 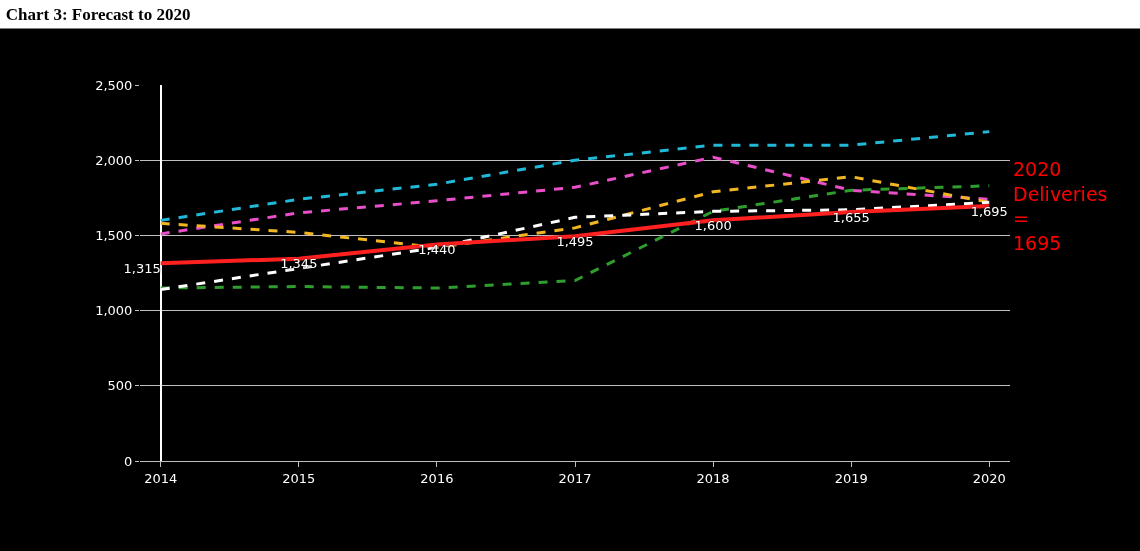 I want to click on x-tick-label: 2015, so click(x=299, y=478).